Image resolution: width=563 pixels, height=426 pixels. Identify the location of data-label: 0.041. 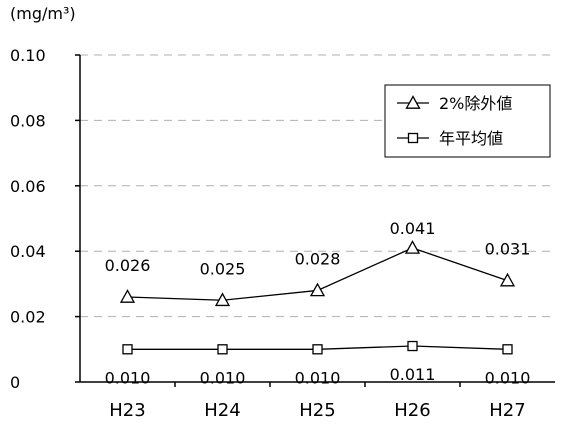
(413, 228).